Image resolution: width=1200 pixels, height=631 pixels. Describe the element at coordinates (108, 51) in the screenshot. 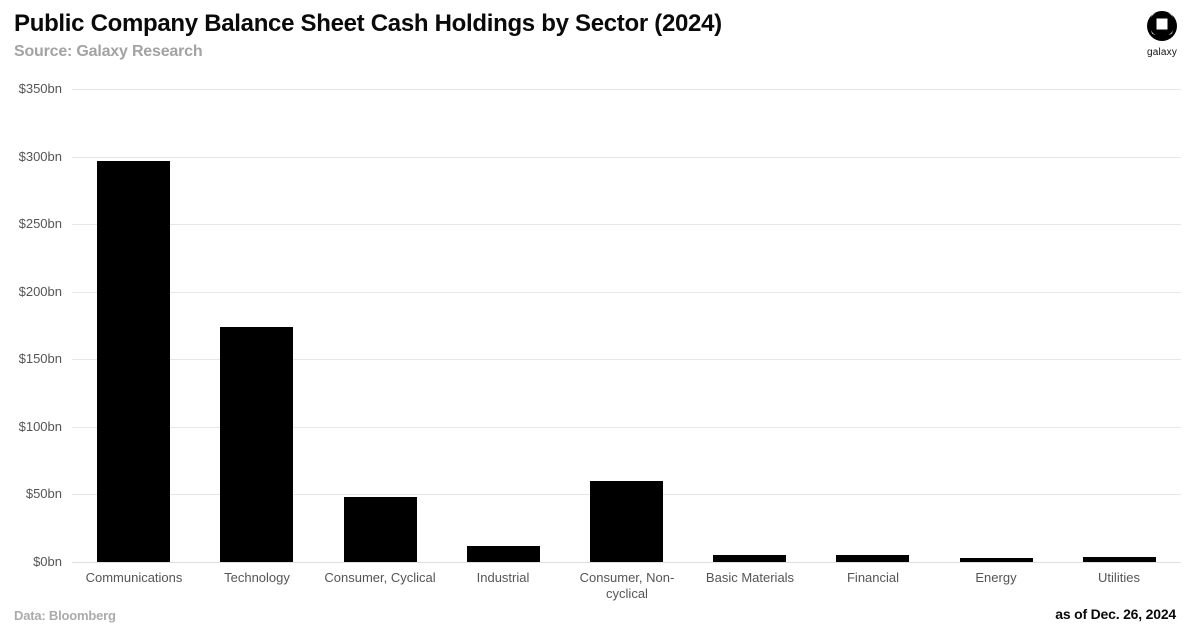

I see `source-label: Source: Galaxy Research` at that location.